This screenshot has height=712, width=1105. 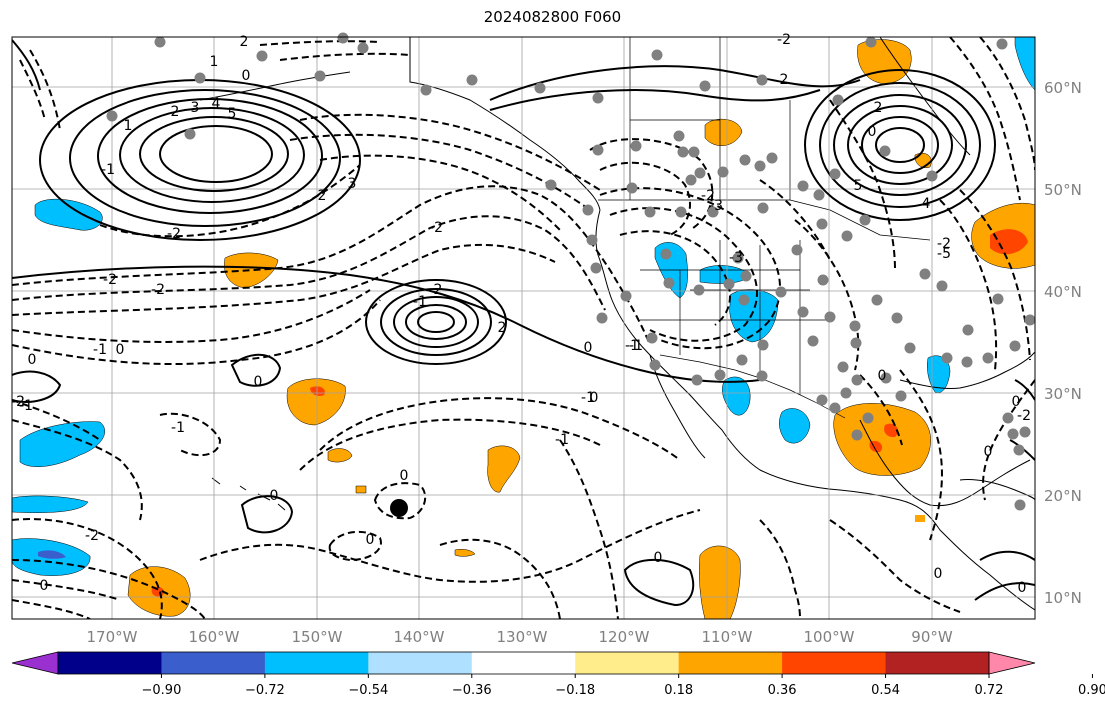 What do you see at coordinates (1091, 690) in the screenshot?
I see `colorbar-tick-label: 0.90` at bounding box center [1091, 690].